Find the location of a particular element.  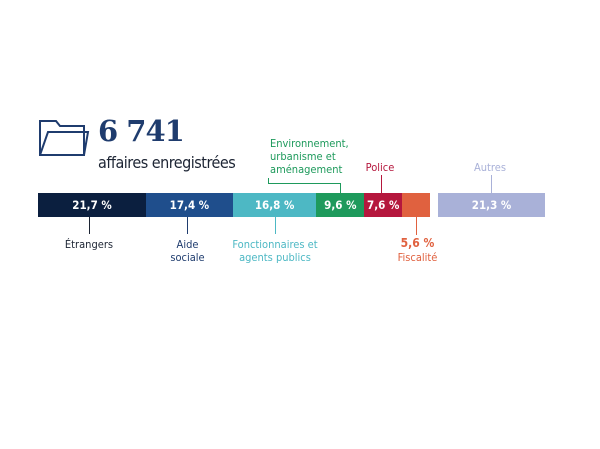

folder-icon is located at coordinates (64, 138).